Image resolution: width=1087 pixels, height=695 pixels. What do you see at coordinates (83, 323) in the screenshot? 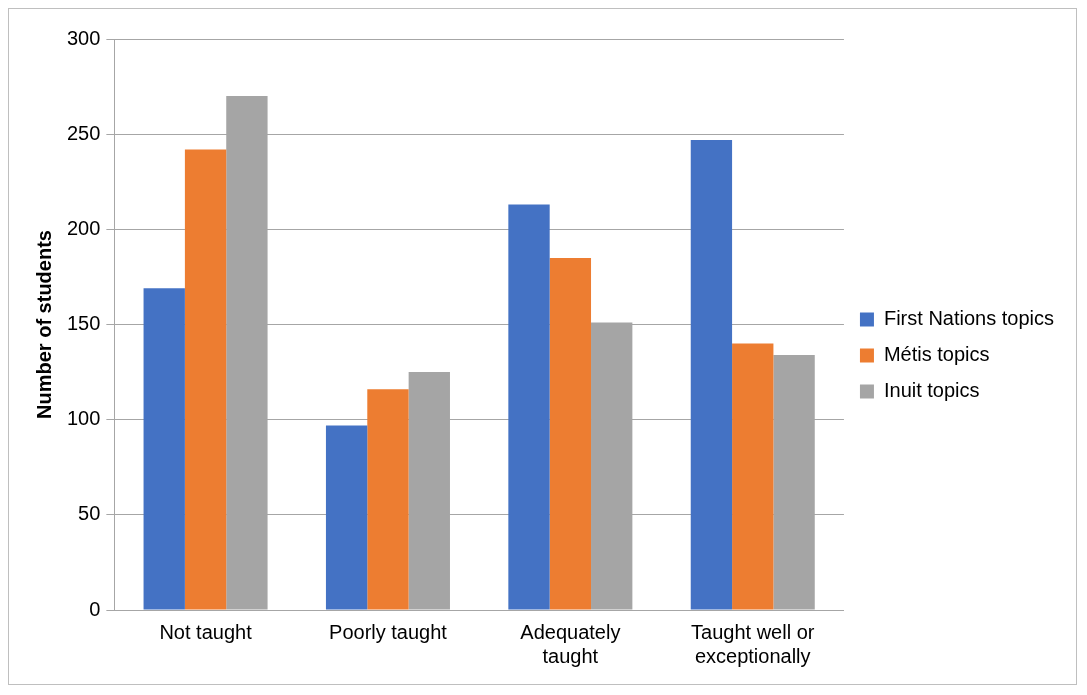
I see `y-tick-label: 150` at bounding box center [83, 323].